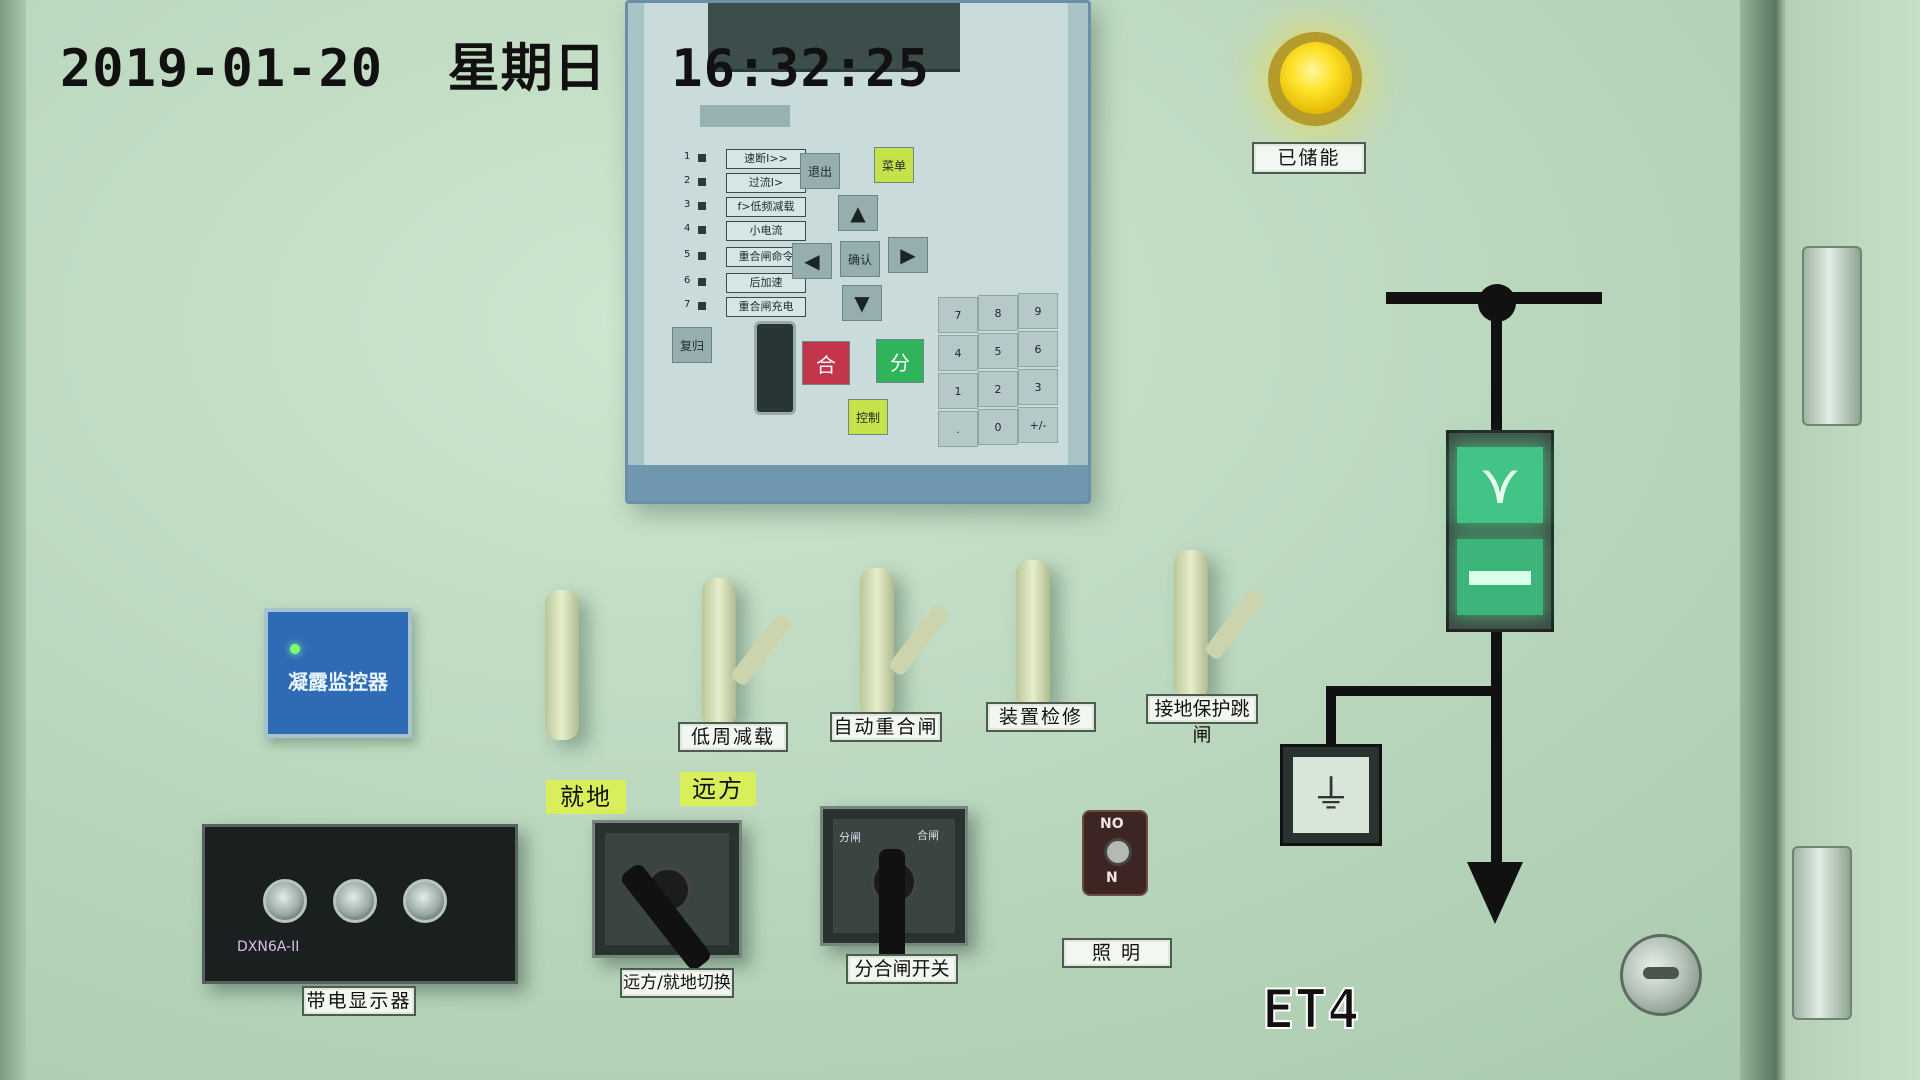  Describe the element at coordinates (766, 283) in the screenshot. I see `led-label: 后加速` at that location.